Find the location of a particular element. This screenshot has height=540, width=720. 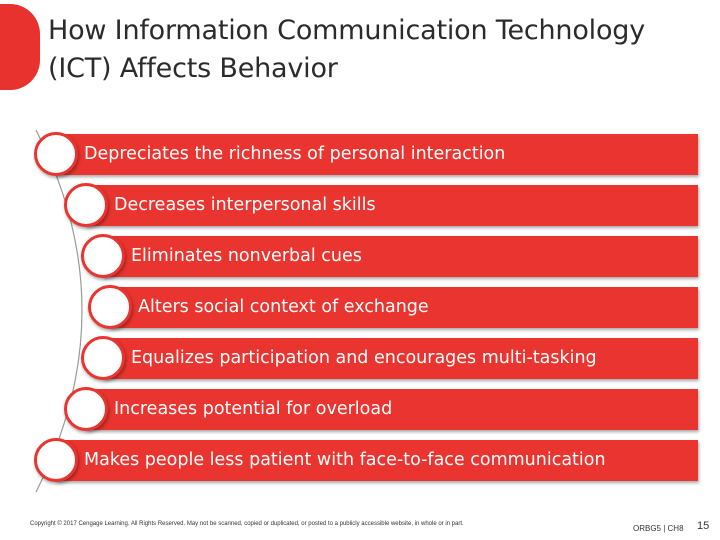

page-number: 15 is located at coordinates (703, 526).